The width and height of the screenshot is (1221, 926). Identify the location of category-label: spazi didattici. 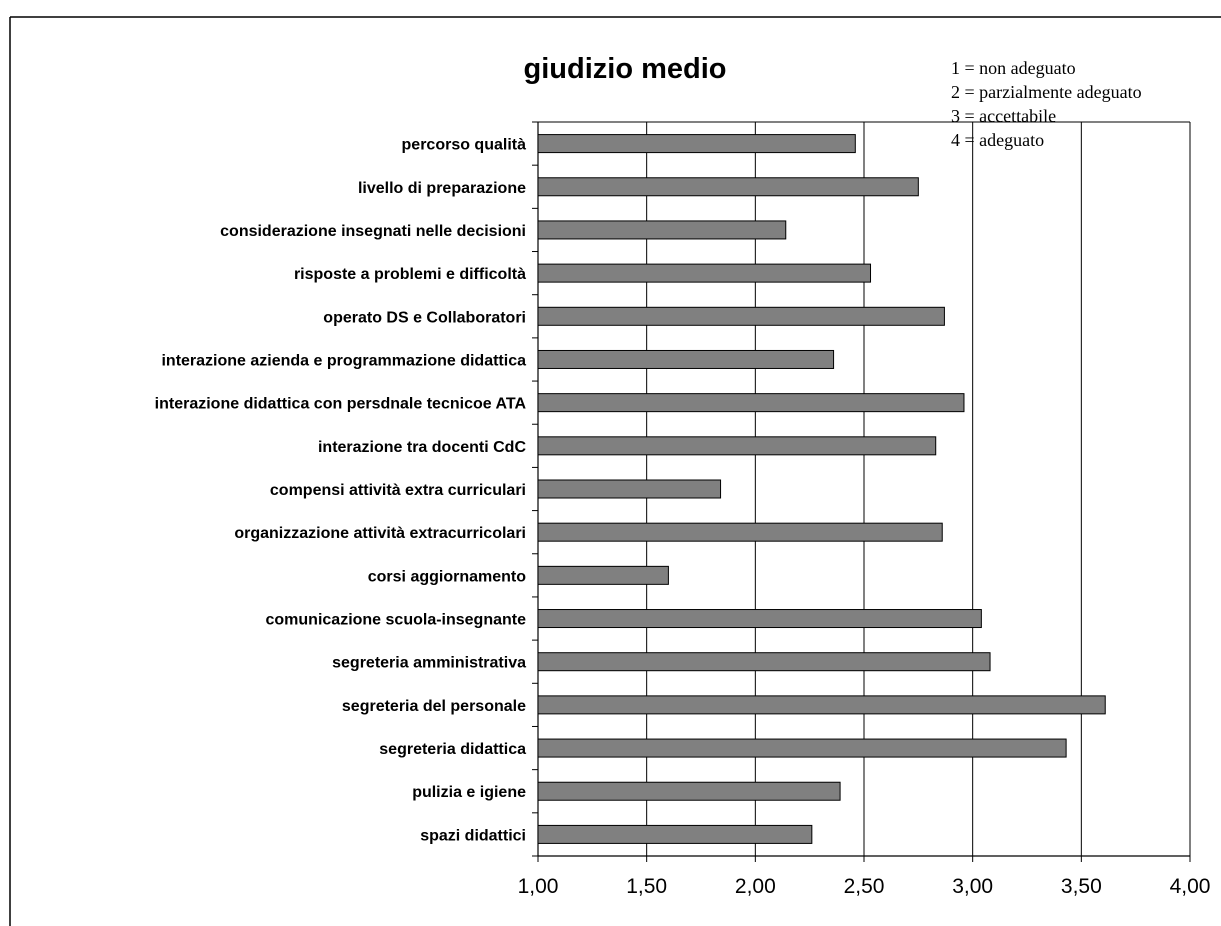
(473, 835).